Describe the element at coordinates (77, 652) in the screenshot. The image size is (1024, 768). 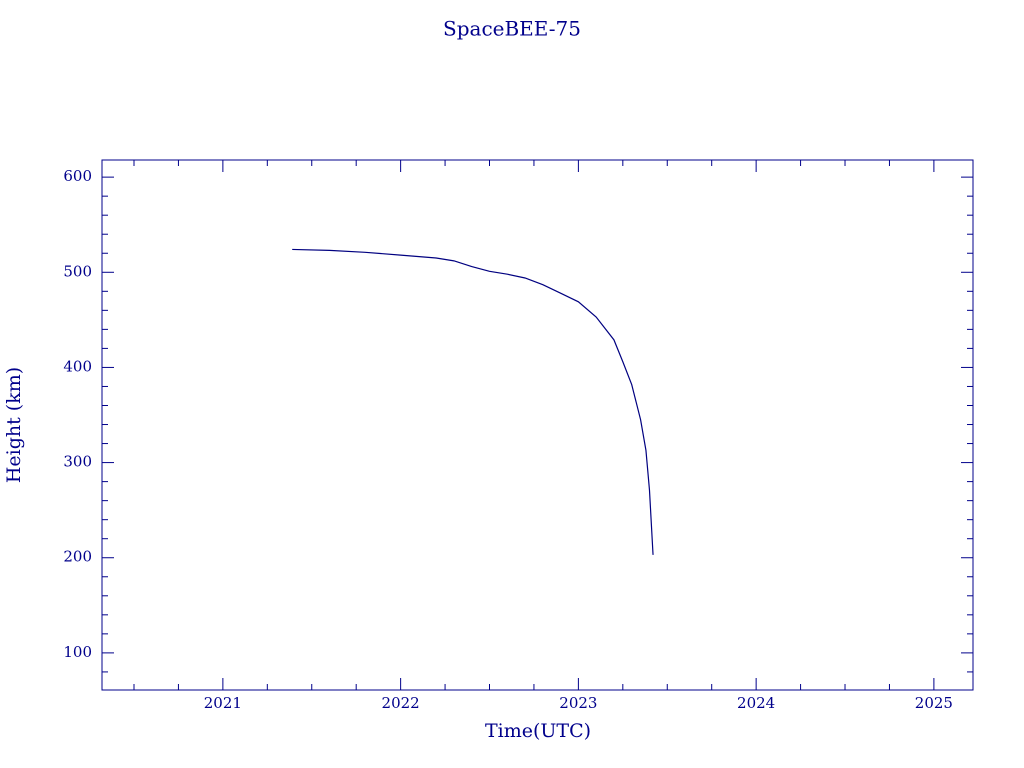
I see `y-tick-label: 100` at that location.